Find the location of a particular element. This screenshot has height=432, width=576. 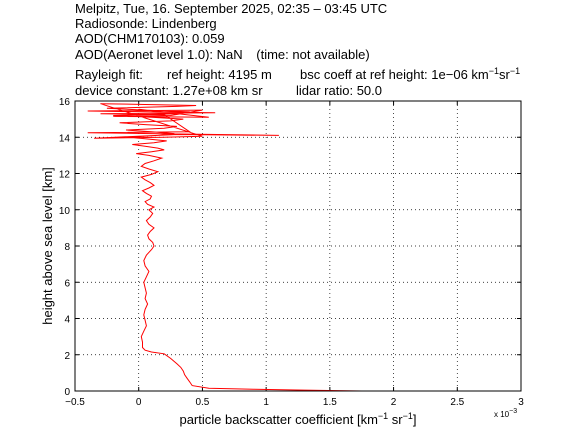

xlabel-close: ] is located at coordinates (415, 419).